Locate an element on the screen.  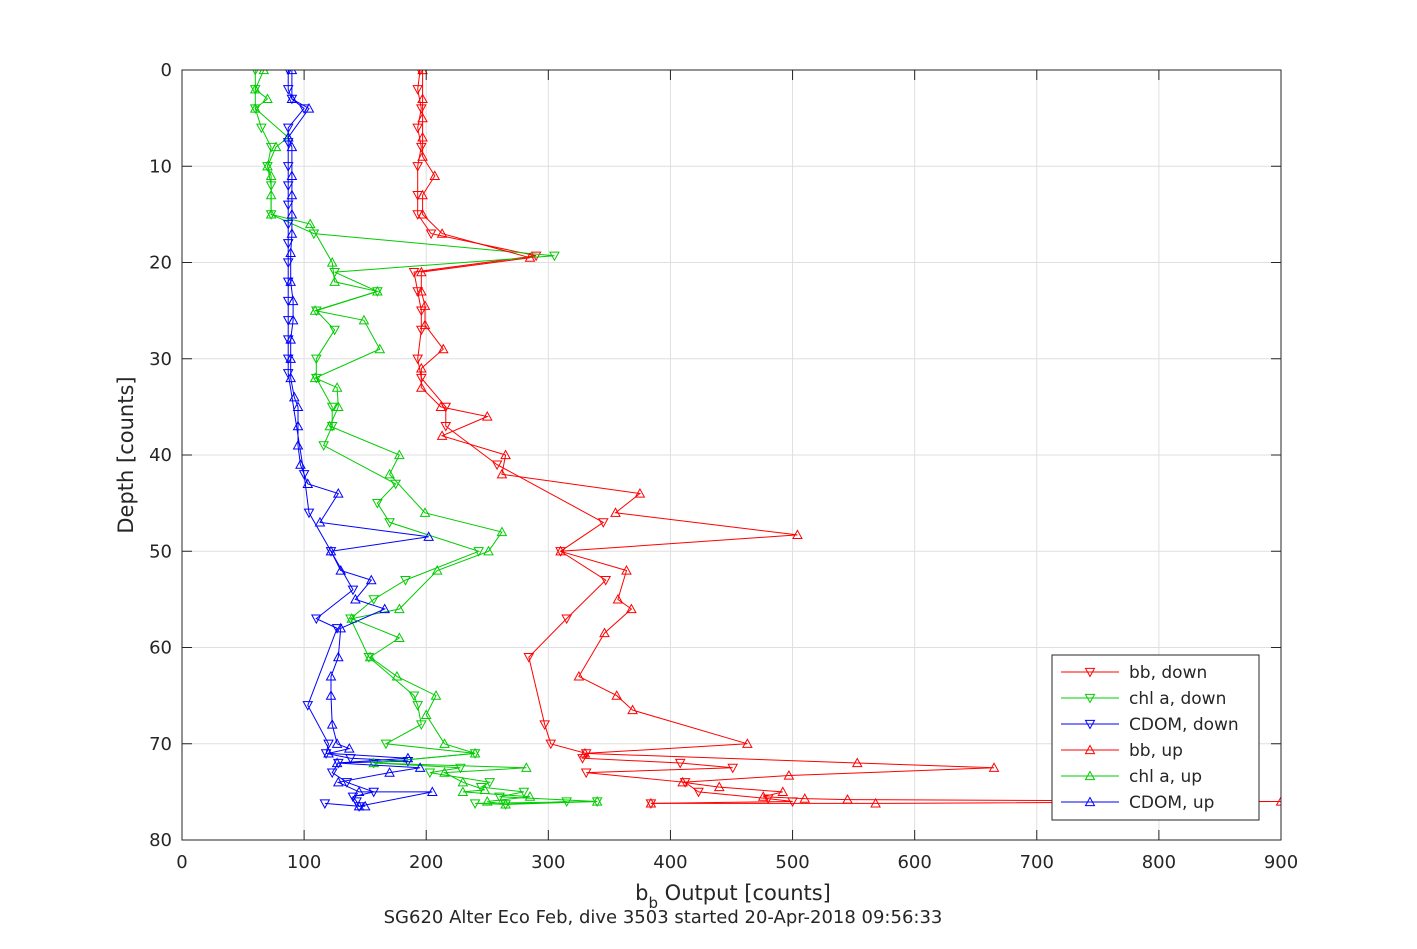
legend-label: bb, down is located at coordinates (1168, 673).